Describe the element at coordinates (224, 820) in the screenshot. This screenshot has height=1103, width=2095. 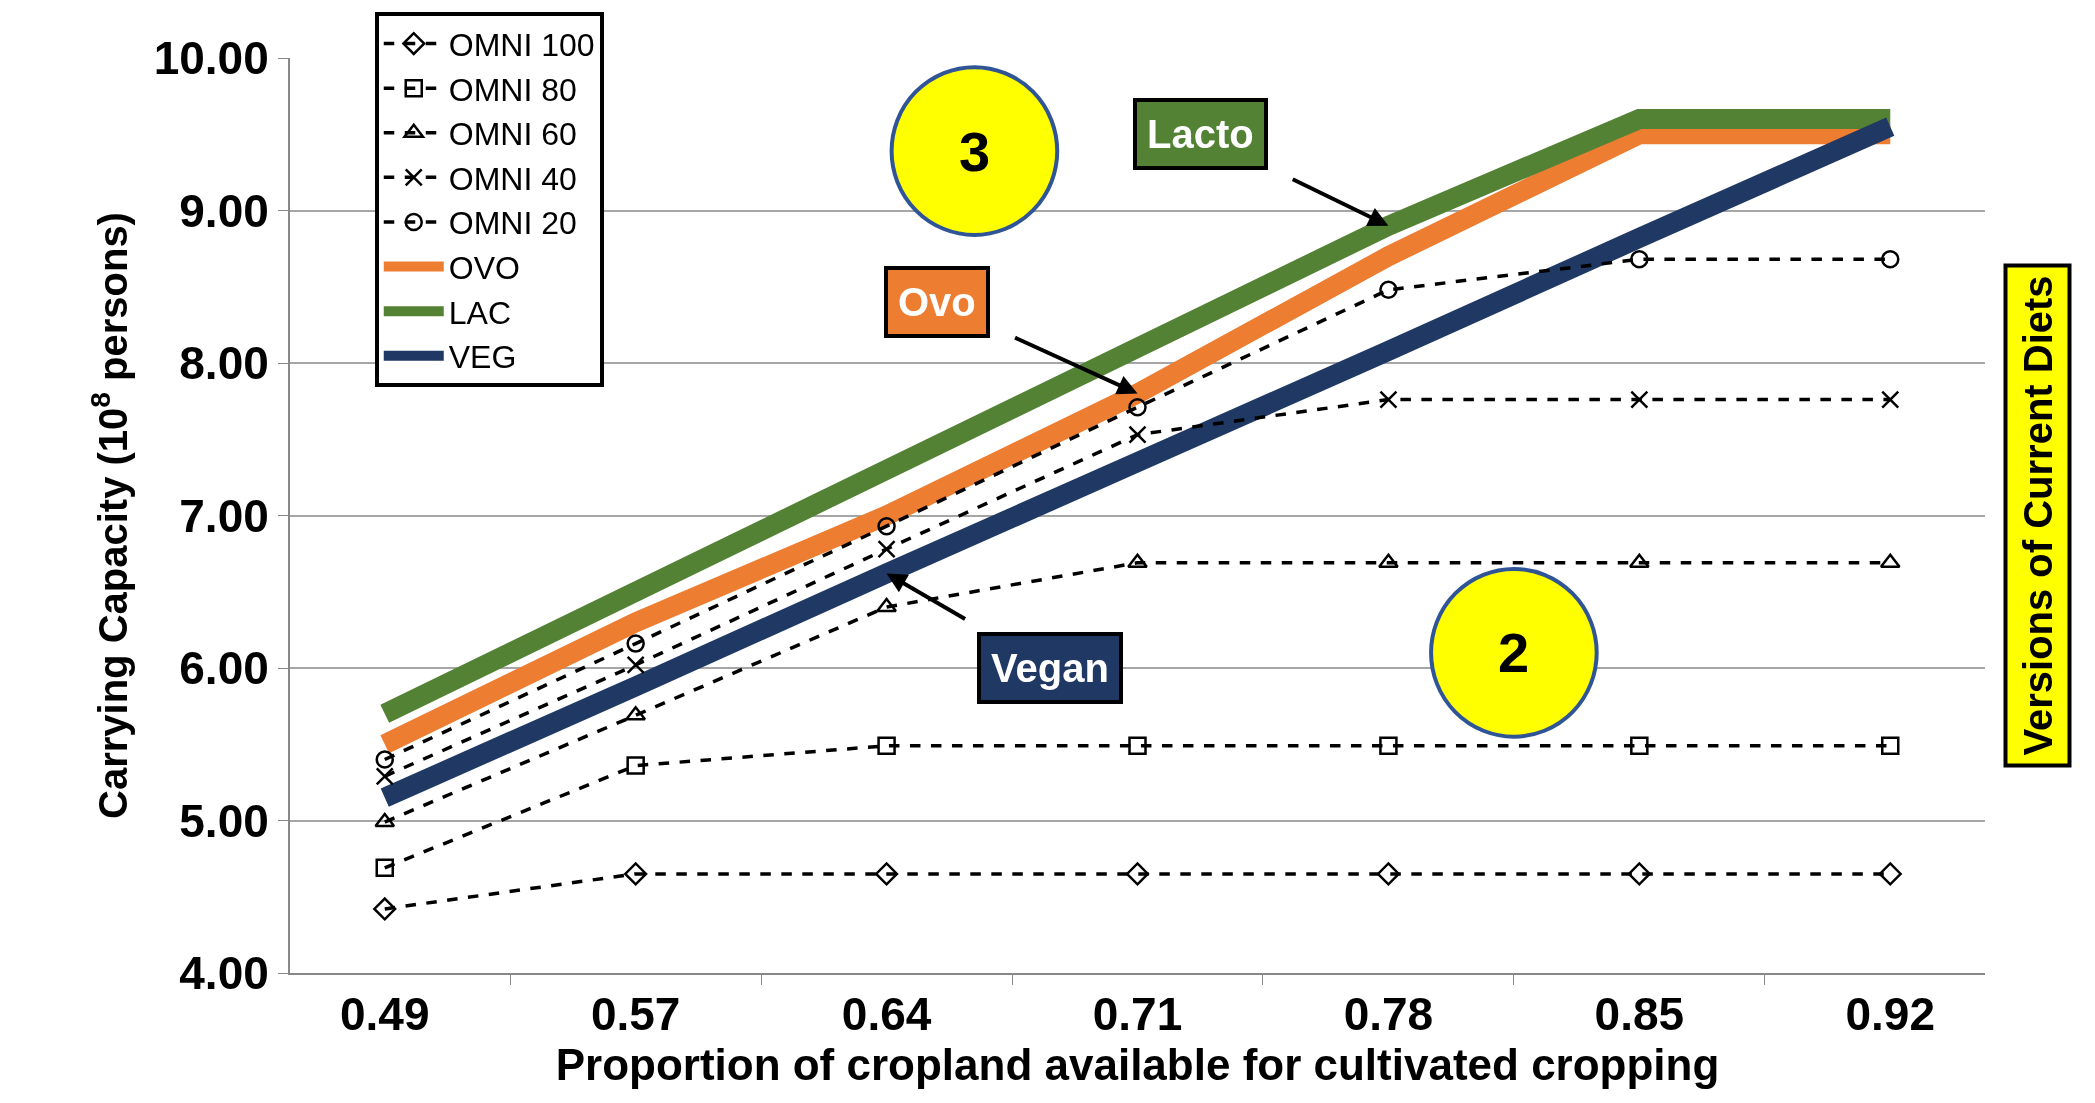
I see `y-tick-label: 5.00` at that location.